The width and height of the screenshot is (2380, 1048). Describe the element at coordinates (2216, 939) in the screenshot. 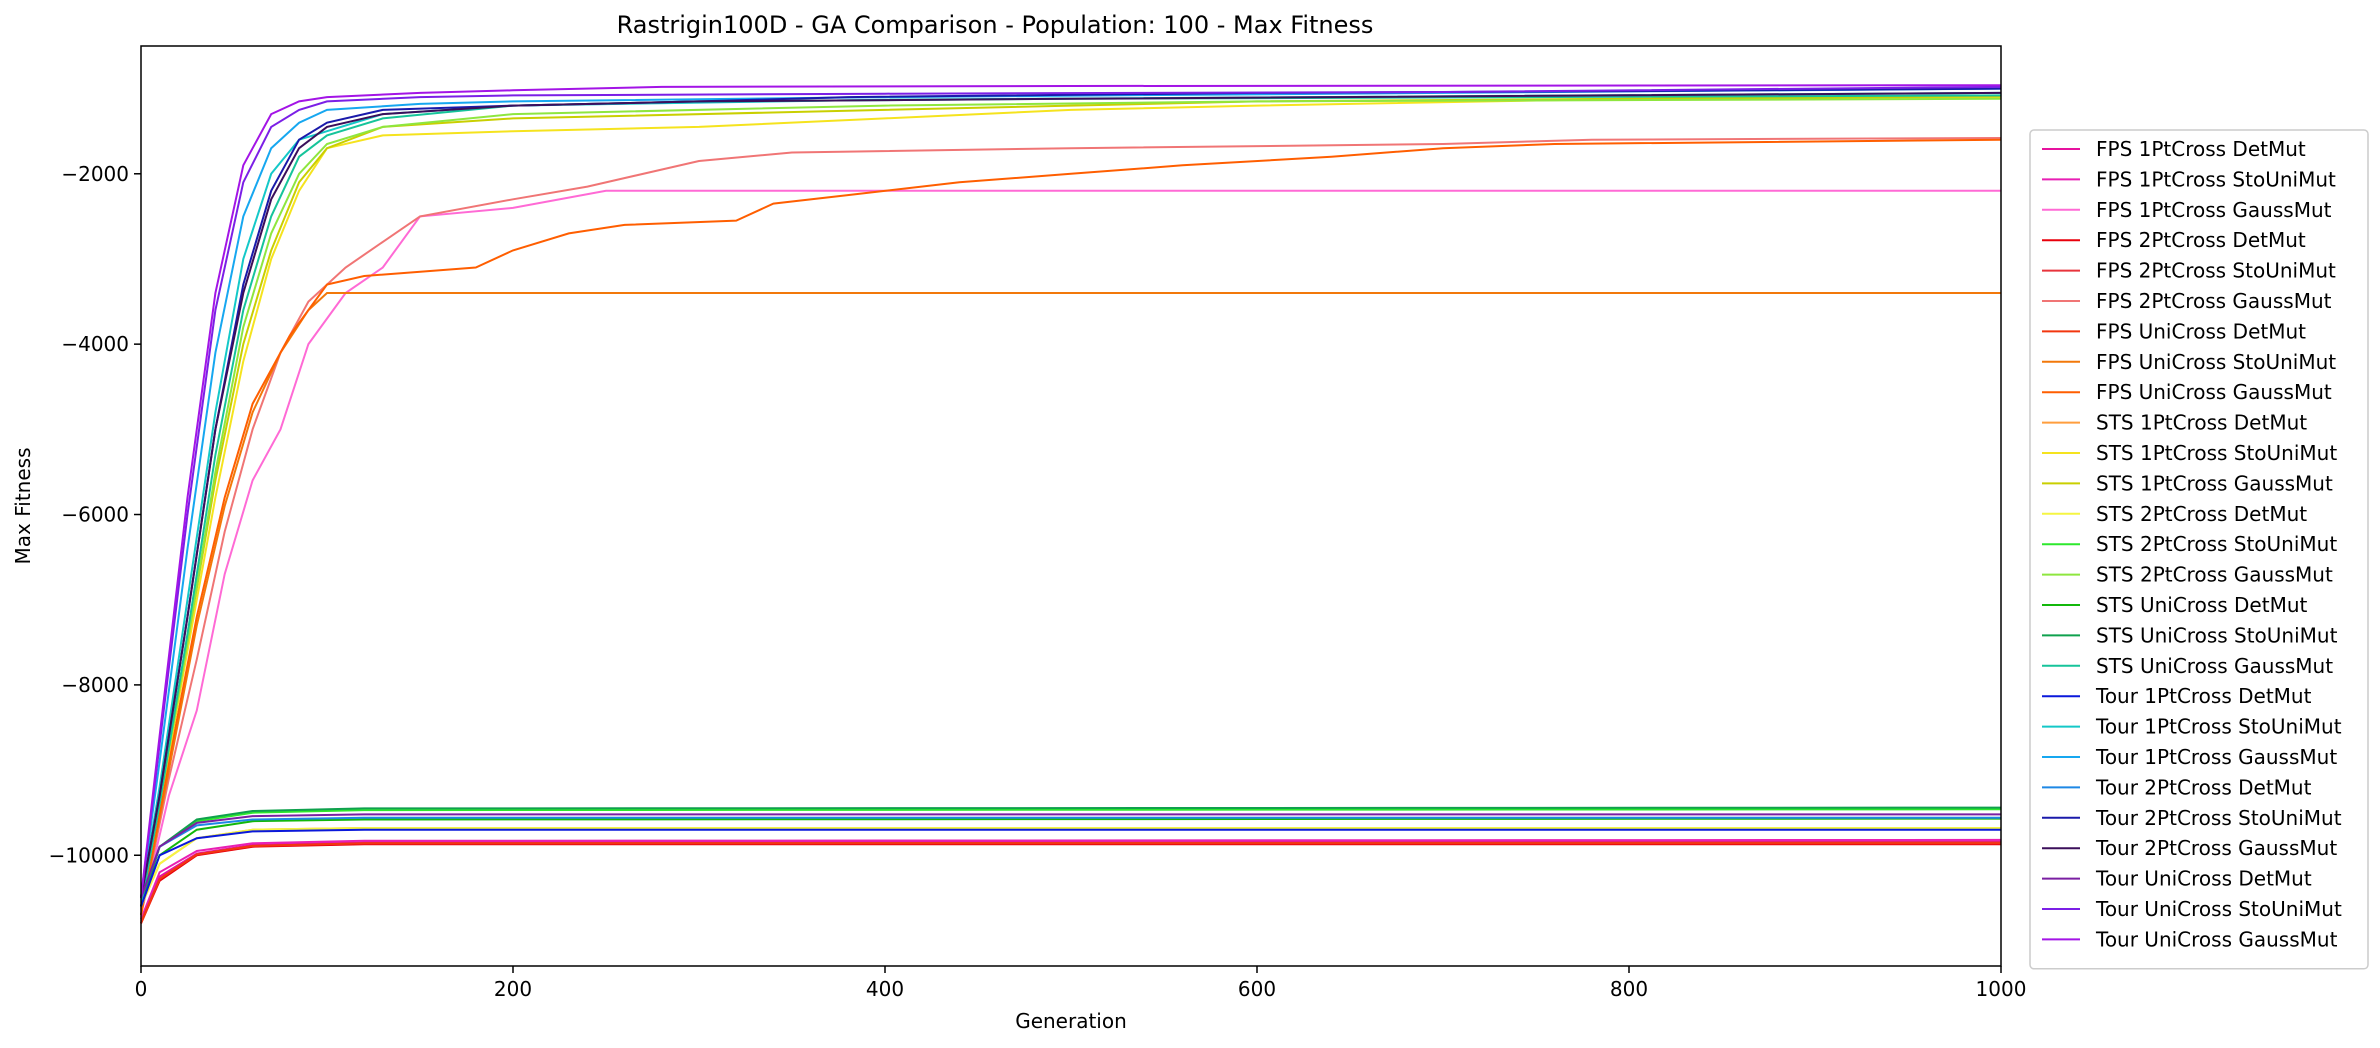

I see `legend-entry: Tour UniCross GaussMut` at that location.